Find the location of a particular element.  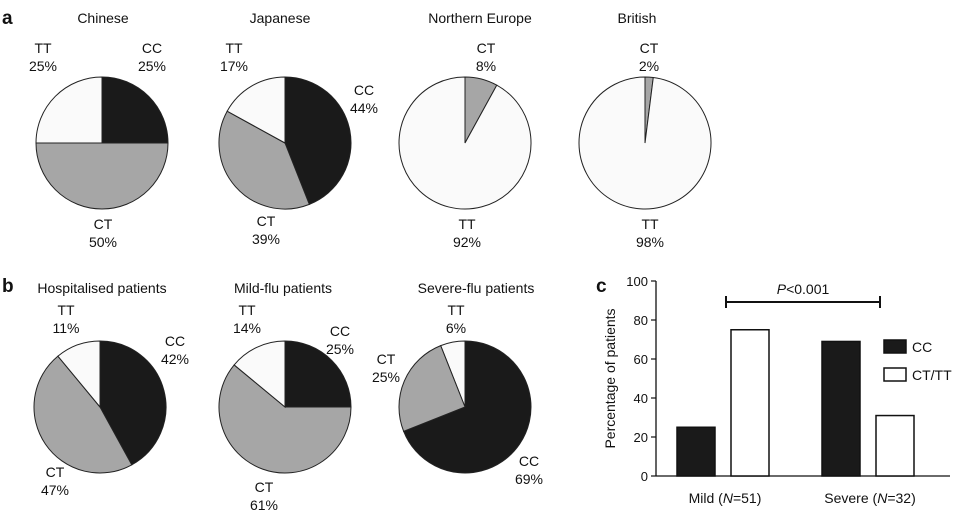

pie-chart-6: Mild-flu patients CC 25% CT 61% TT 14% is located at coordinates (286, 396).